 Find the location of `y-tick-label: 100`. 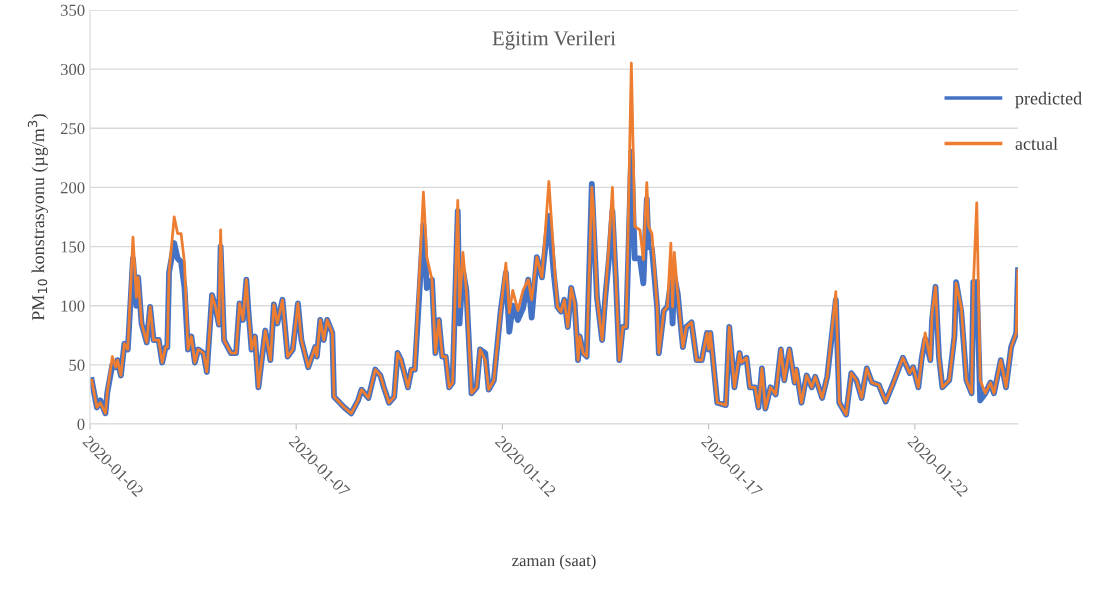

y-tick-label: 100 is located at coordinates (73, 306).